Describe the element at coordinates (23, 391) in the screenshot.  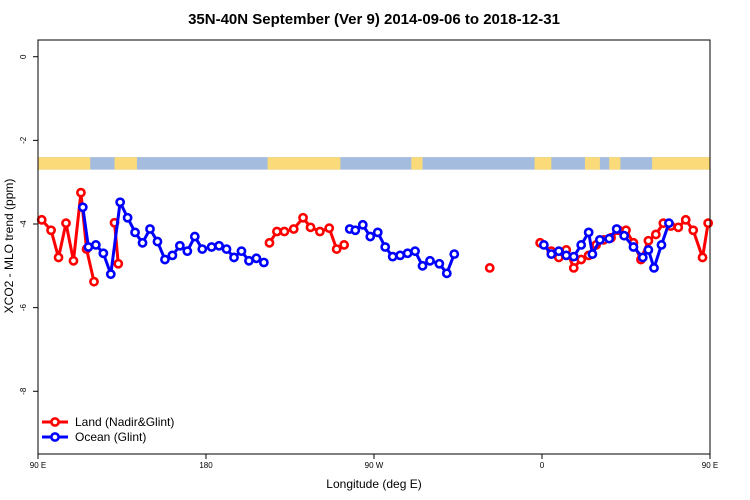
I see `y-tick-label: -8` at that location.